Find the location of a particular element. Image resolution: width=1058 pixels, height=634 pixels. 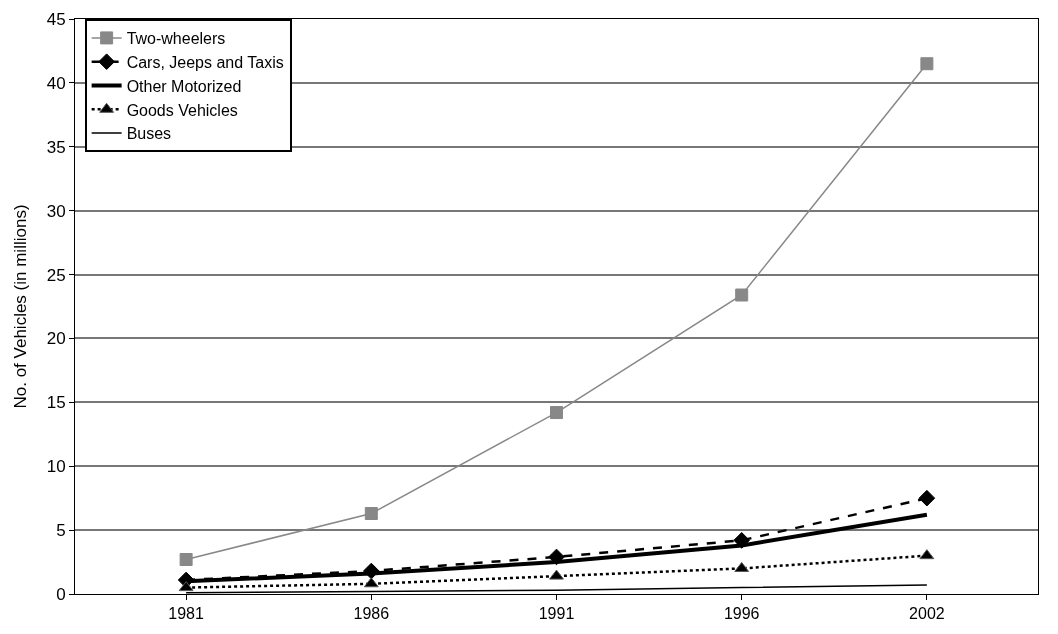

y-tick-label: 35 is located at coordinates (56, 147).